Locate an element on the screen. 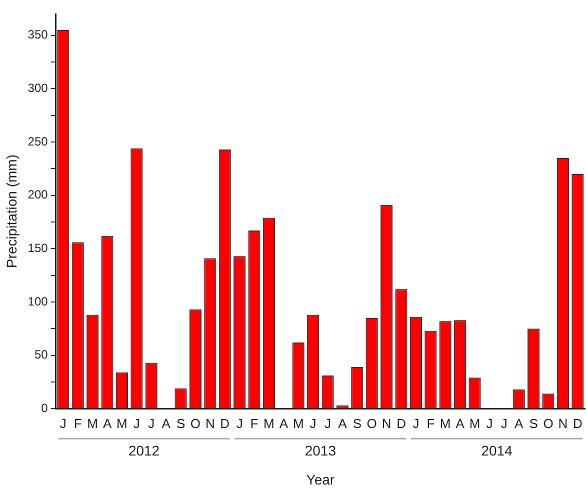  text: 2012 is located at coordinates (144, 450).